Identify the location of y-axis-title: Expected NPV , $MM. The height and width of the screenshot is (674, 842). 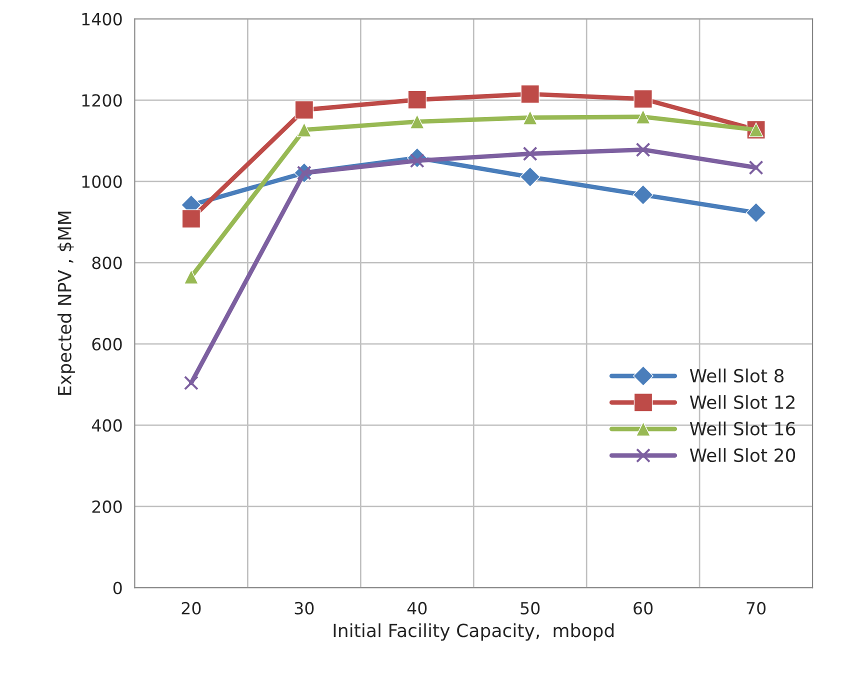
(66, 303).